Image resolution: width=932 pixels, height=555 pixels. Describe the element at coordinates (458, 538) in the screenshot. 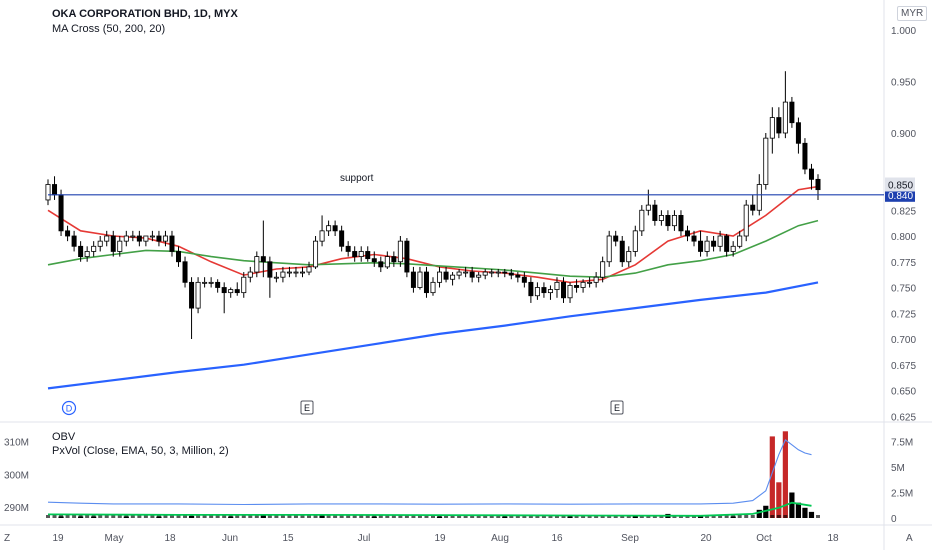

I see `time-axis: 19 May 18 Jun 15 Jul 19 Aug 16 Sep 20 Oct 18 Z A` at that location.